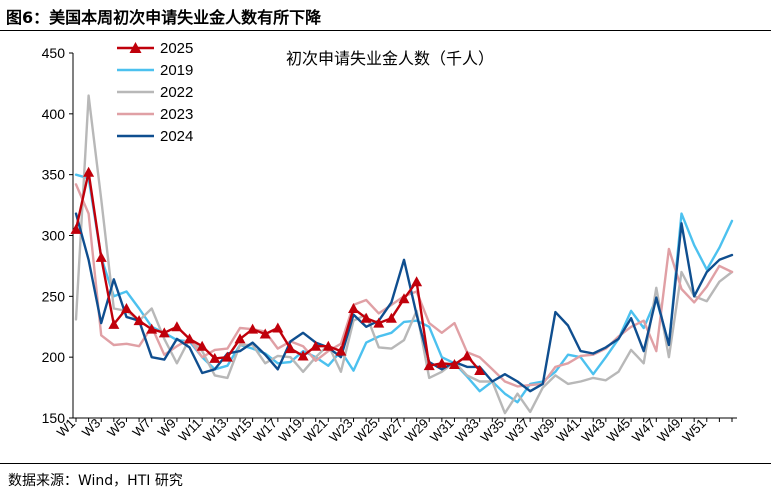 This screenshot has width=771, height=494. I want to click on x-tick-label: W45, so click(619, 431).